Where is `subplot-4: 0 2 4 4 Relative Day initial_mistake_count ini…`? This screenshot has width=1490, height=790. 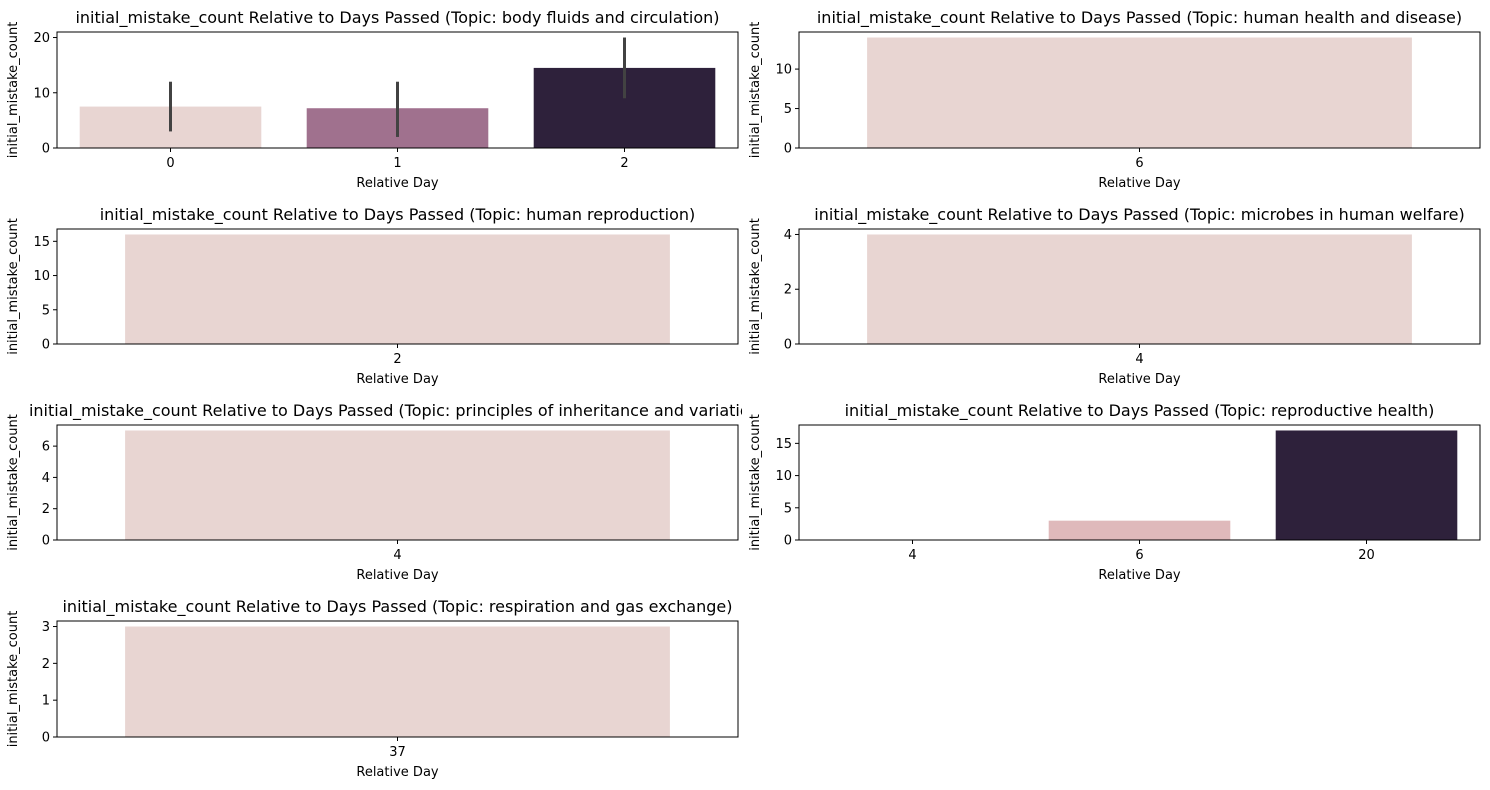
subplot-4: 0 2 4 4 Relative Day initial_mistake_count ini… is located at coordinates (1114, 296).